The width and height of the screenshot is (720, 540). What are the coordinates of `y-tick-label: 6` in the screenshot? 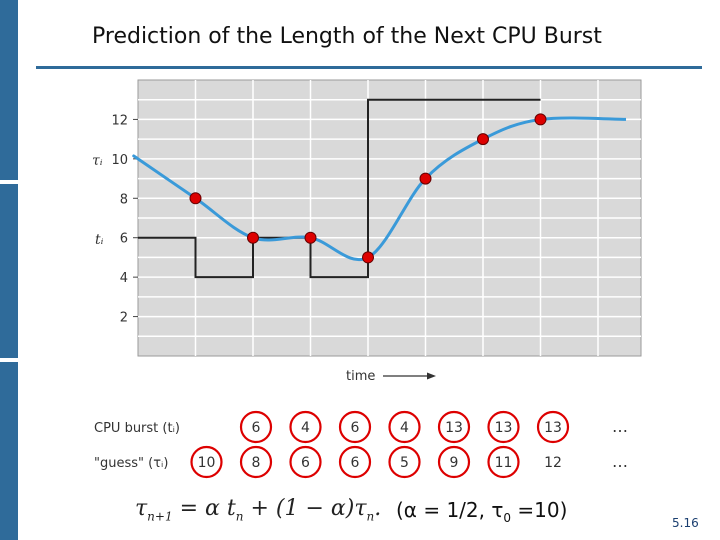 It's located at (124, 239).